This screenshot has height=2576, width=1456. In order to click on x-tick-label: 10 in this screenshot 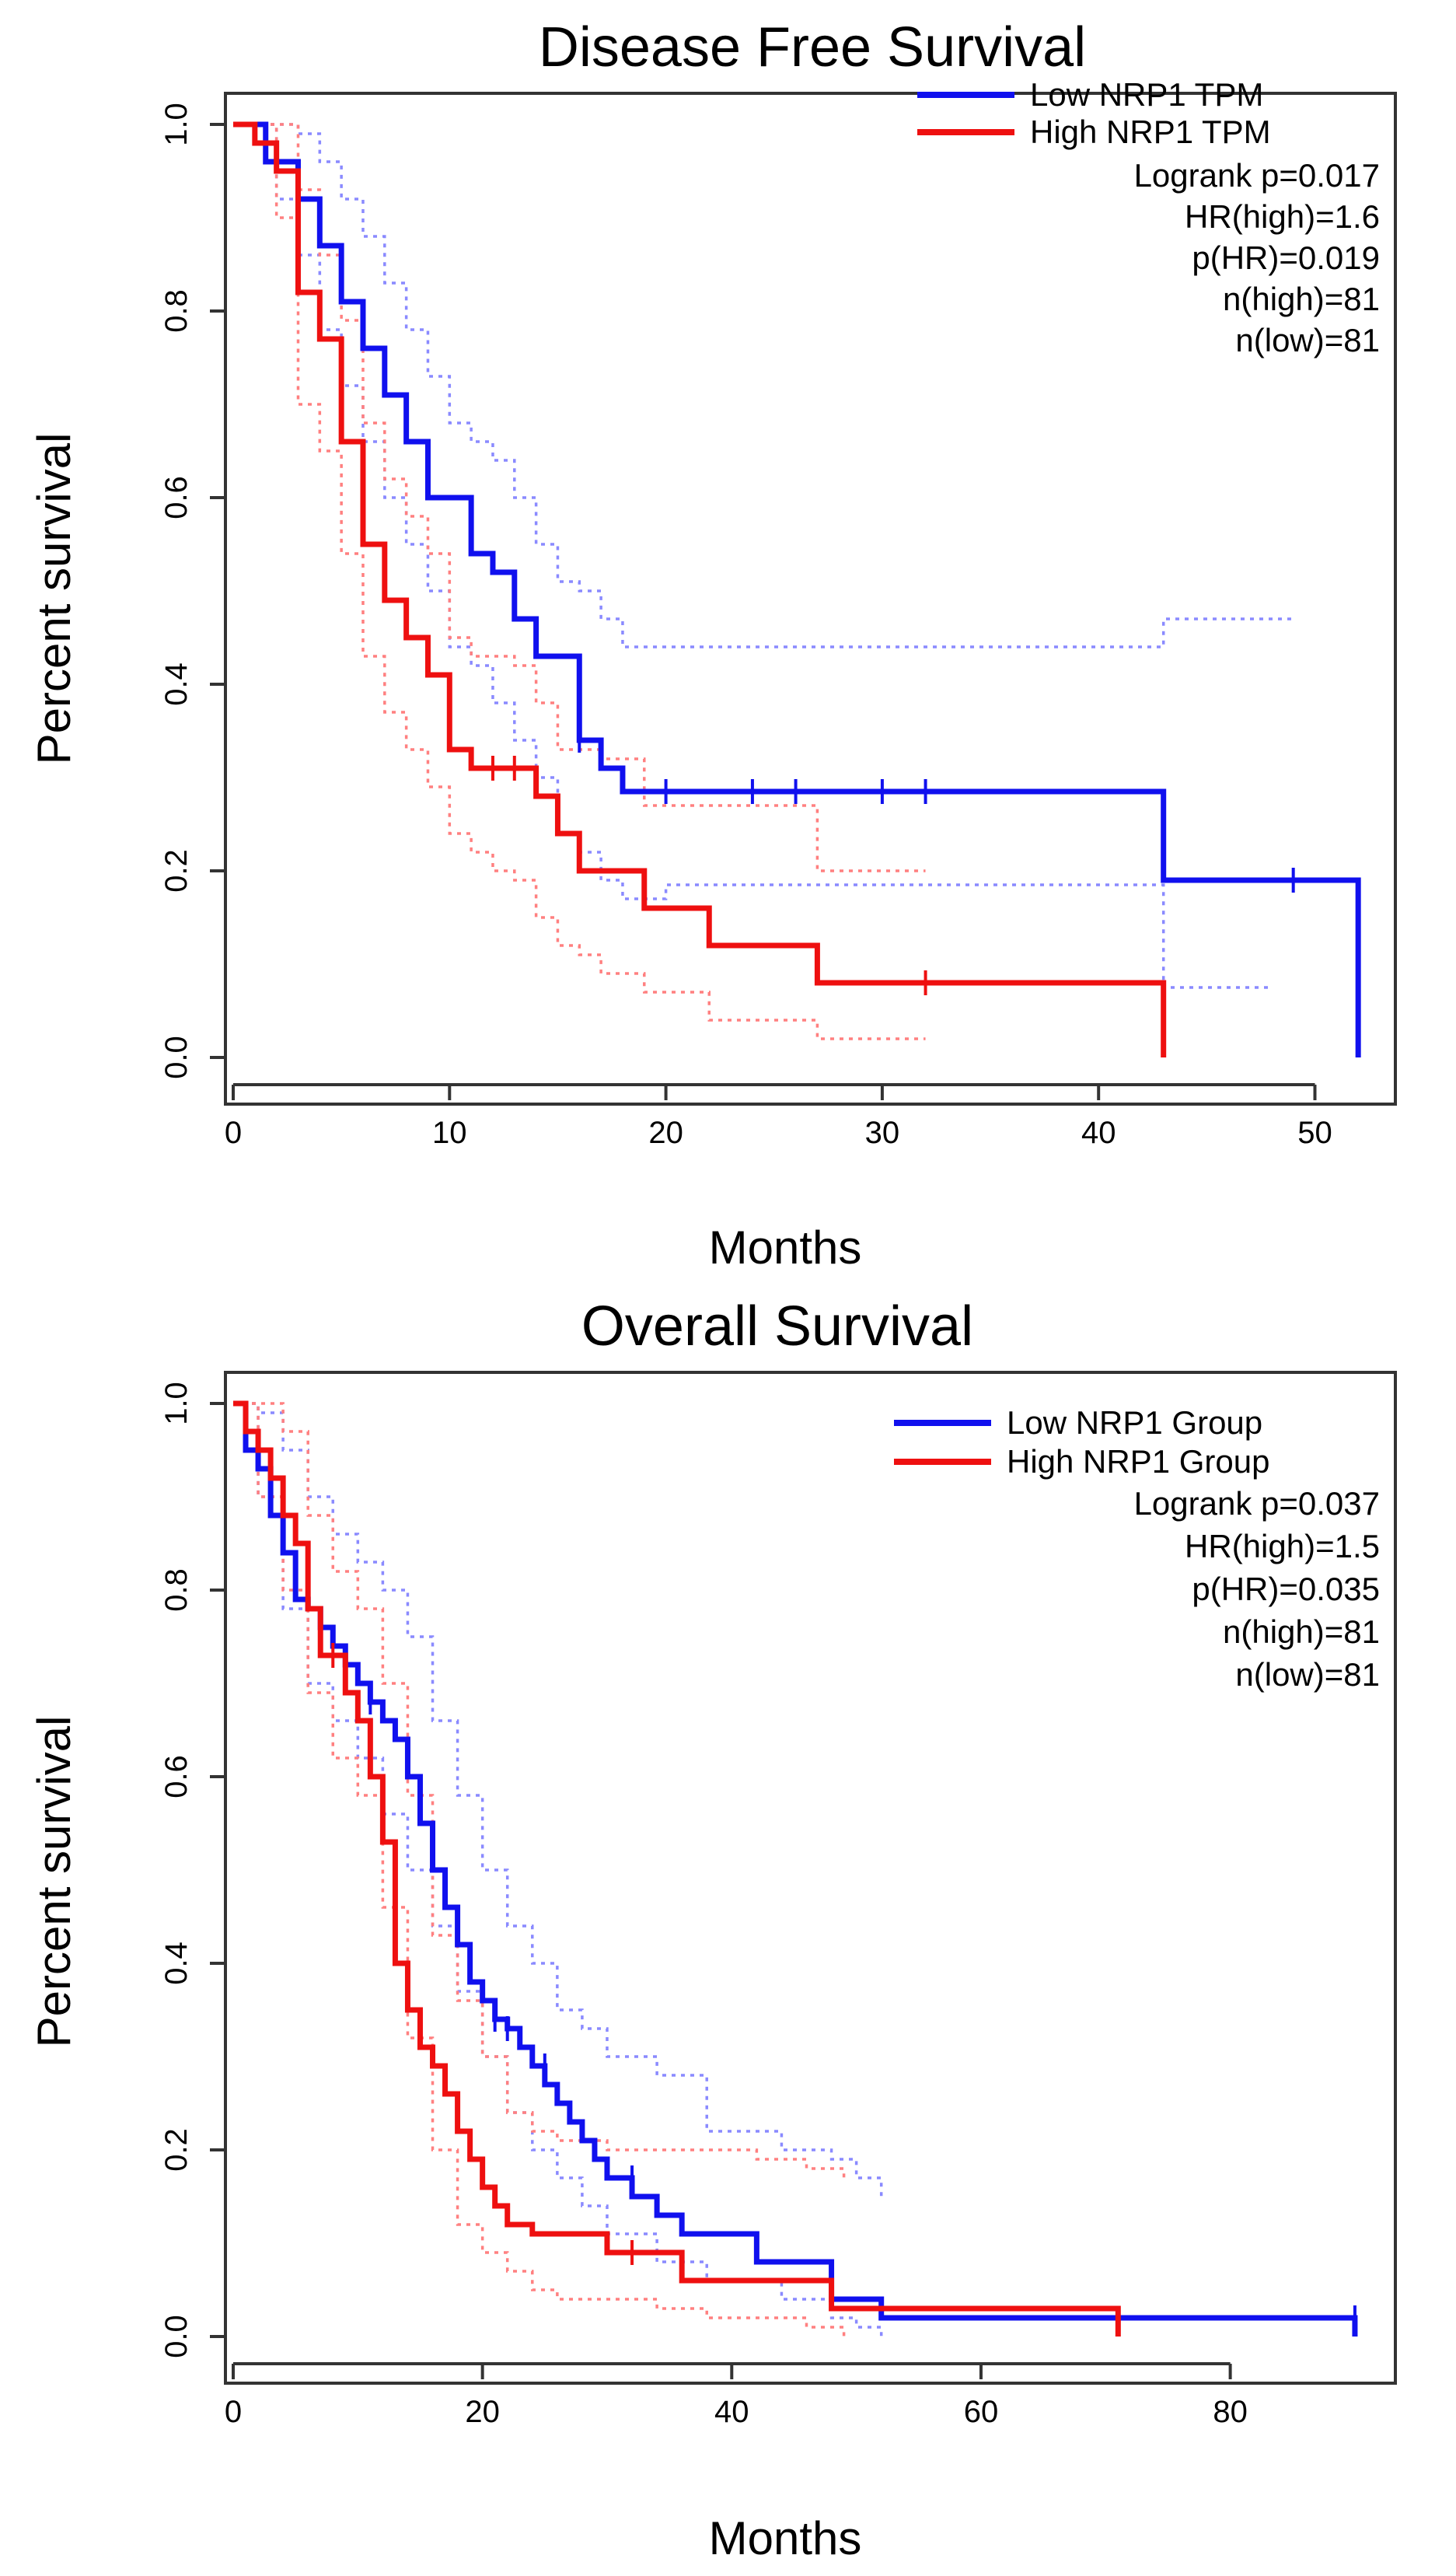, I will do `click(450, 1133)`.